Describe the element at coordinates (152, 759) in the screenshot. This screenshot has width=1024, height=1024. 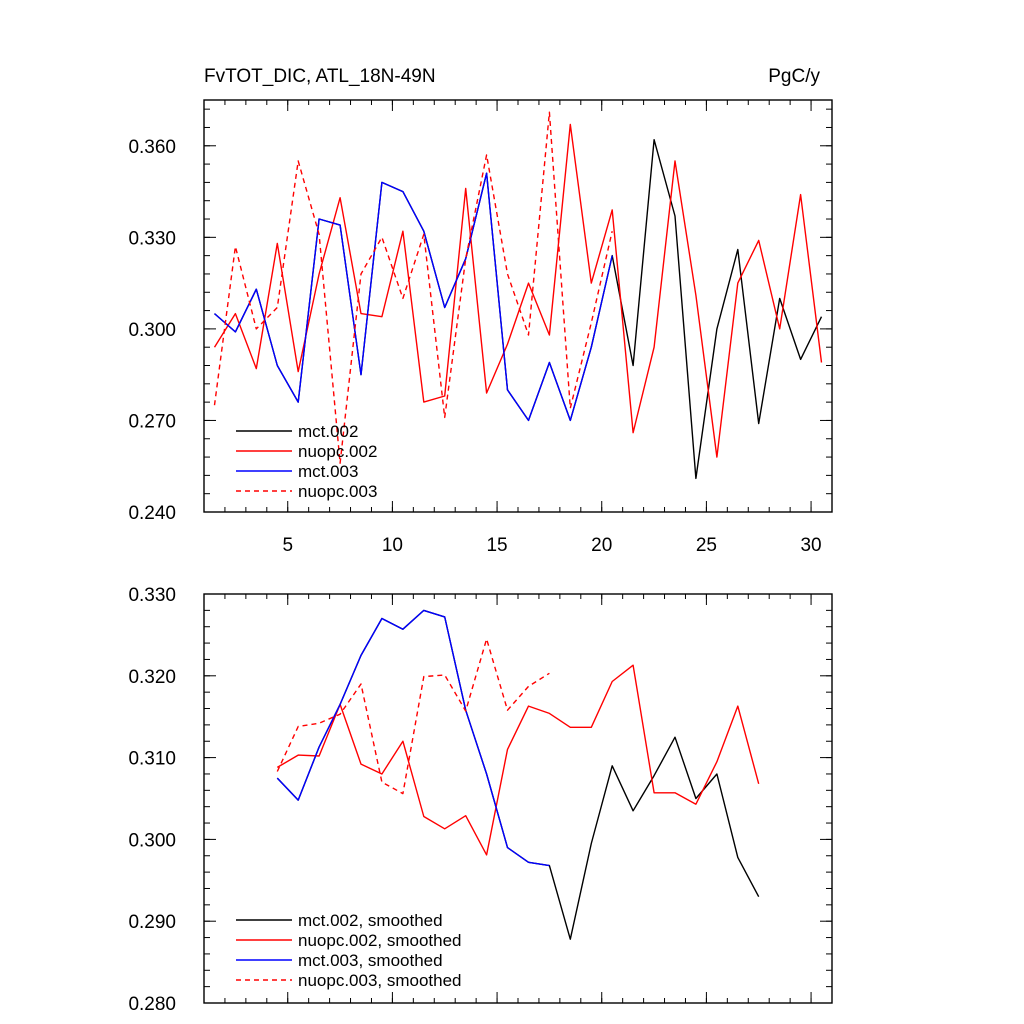
I see `y-tick-label: 0.310` at that location.